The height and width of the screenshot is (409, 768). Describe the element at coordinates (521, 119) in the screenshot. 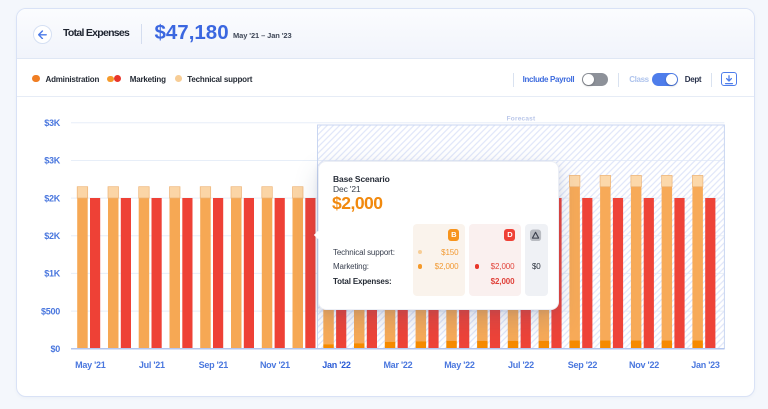

I see `svg-text: Forecast` at that location.